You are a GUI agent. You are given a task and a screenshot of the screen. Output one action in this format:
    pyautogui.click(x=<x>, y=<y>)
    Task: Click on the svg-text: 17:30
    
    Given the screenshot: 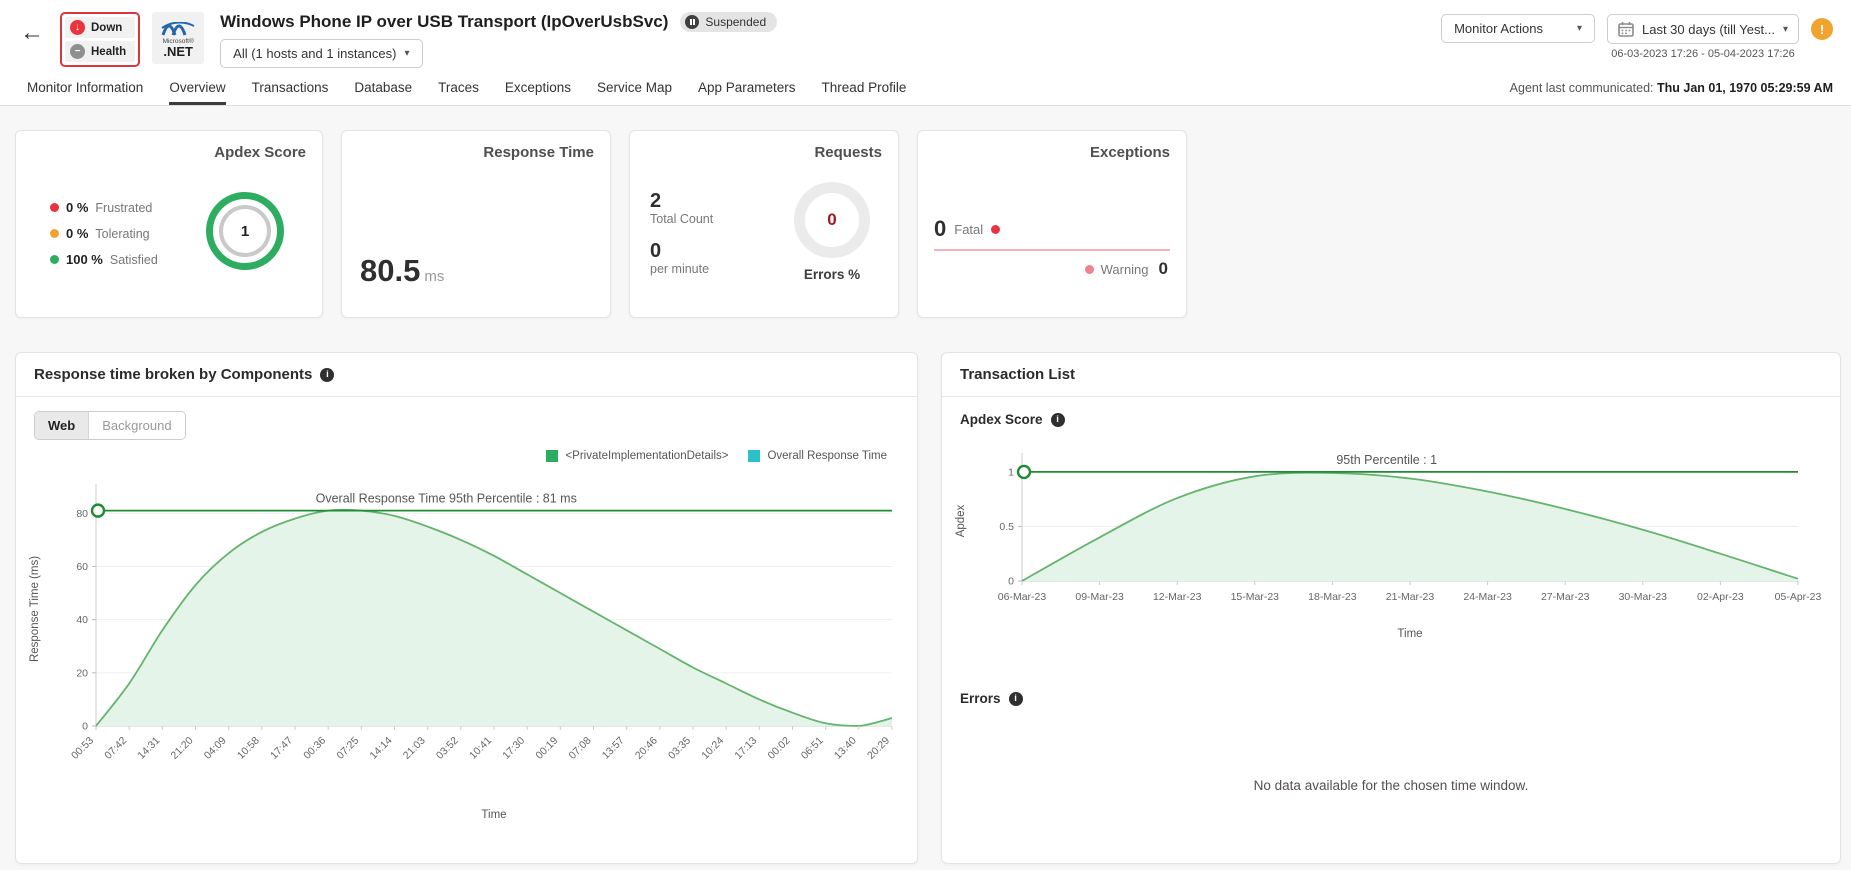 What is the action you would take?
    pyautogui.click(x=513, y=748)
    